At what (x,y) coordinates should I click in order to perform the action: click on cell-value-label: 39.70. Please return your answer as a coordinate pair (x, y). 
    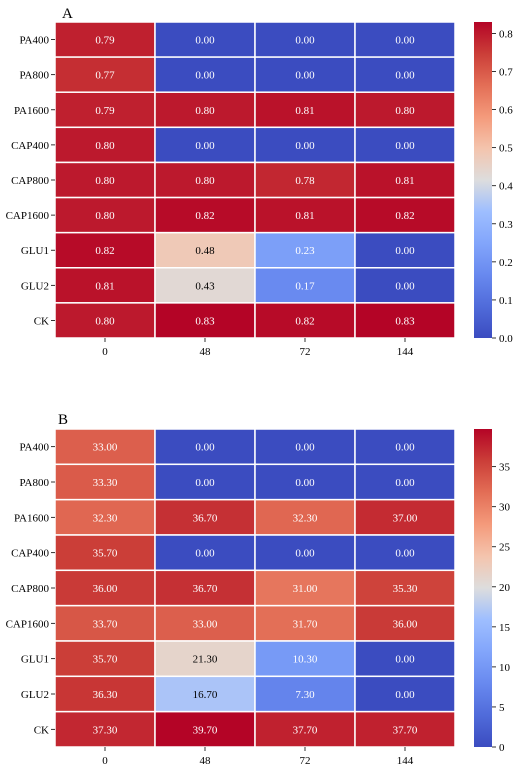
    Looking at the image, I should click on (205, 730).